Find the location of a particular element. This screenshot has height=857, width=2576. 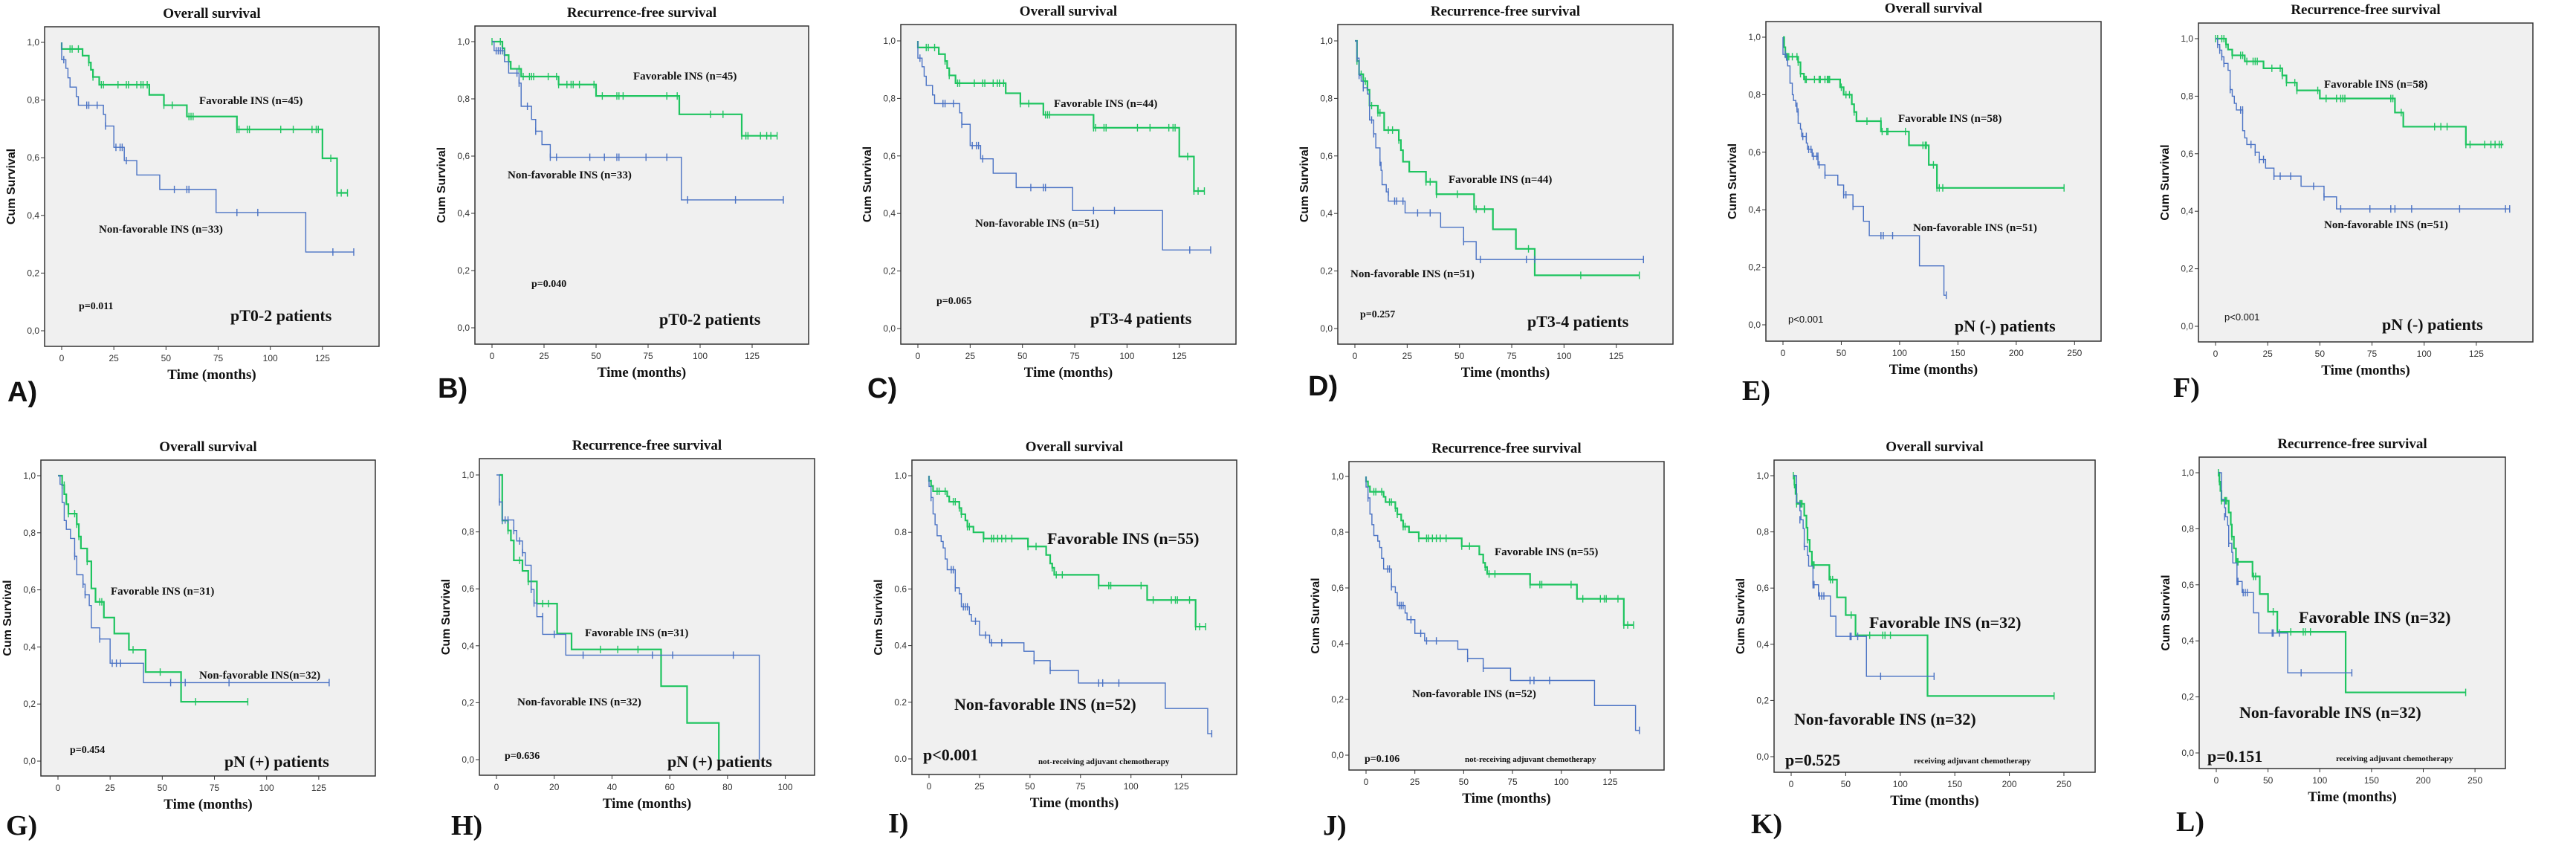

curve-label-favorable: Favorable INS (n=55) is located at coordinates (1123, 538).